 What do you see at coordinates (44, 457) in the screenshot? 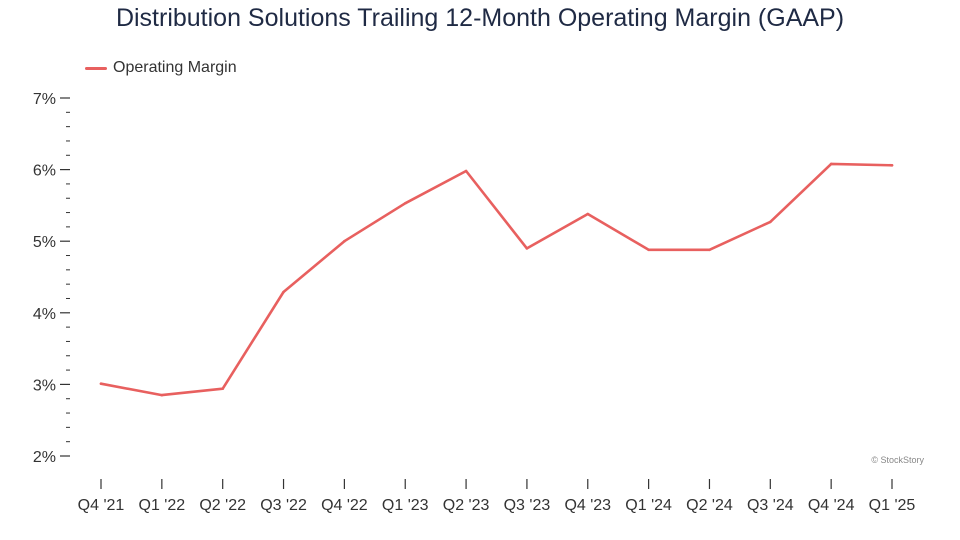
I see `y-tick-label: 2%` at bounding box center [44, 457].